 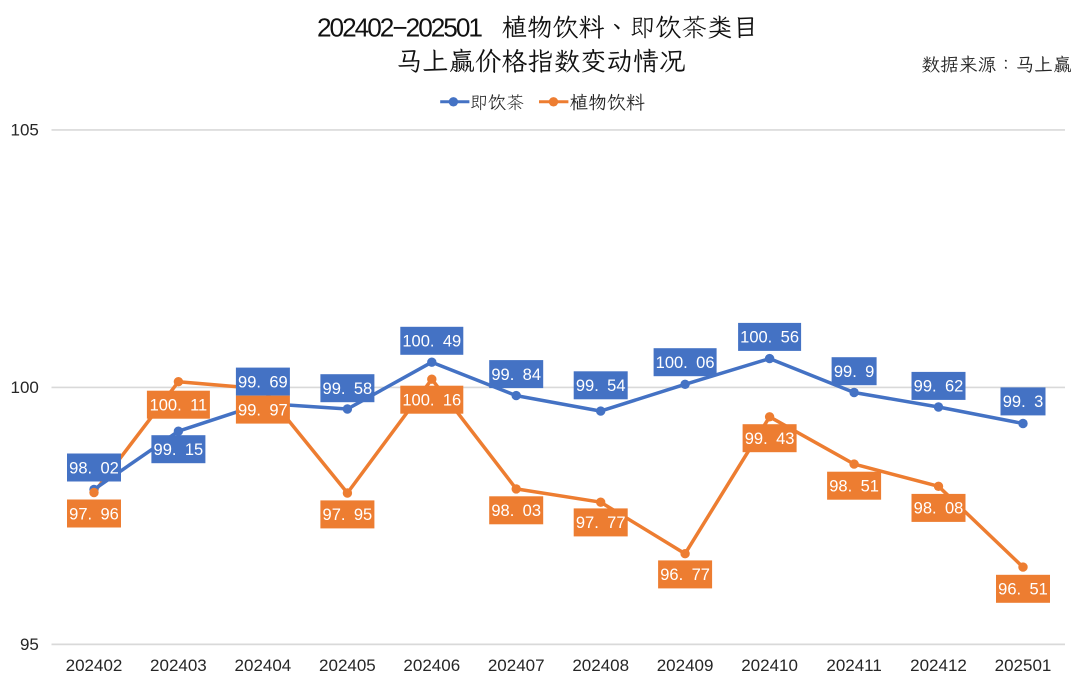 What do you see at coordinates (178, 665) in the screenshot?
I see `svg-text: 202403` at bounding box center [178, 665].